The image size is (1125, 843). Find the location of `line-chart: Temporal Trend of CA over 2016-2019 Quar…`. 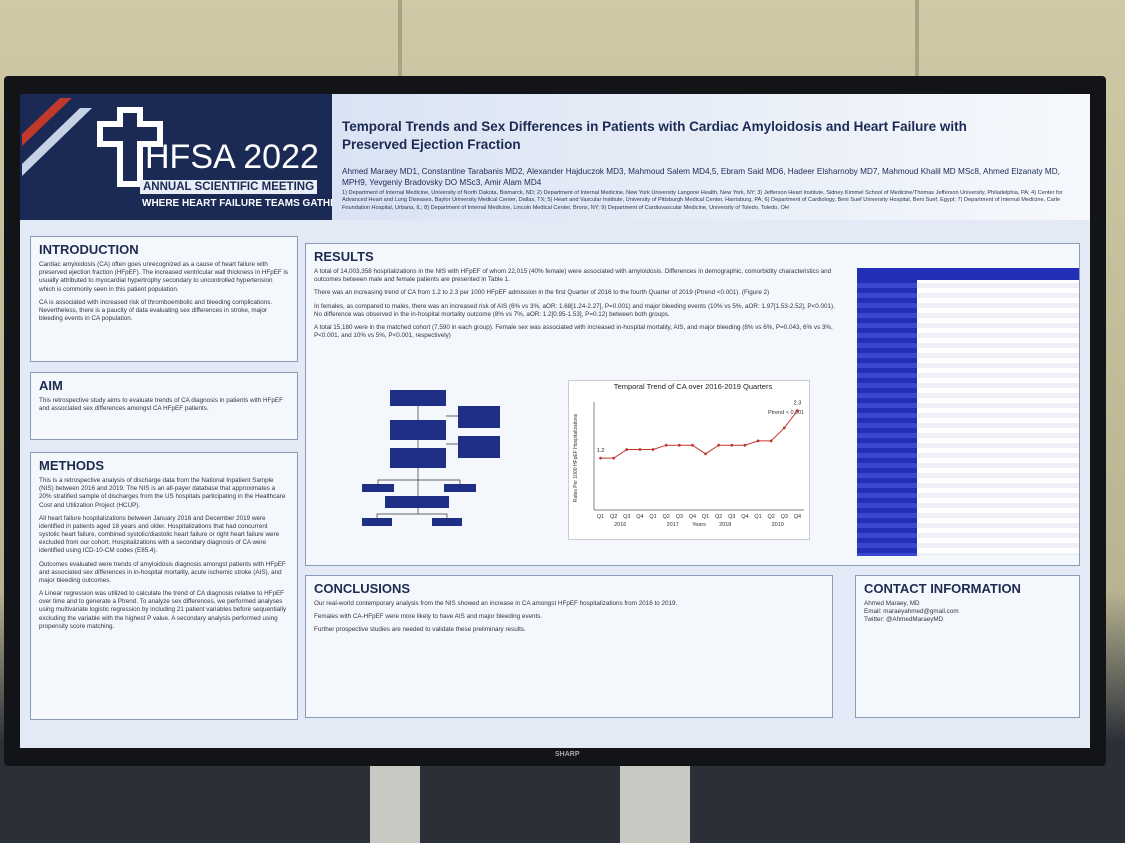

line-chart: Temporal Trend of CA over 2016-2019 Quar… is located at coordinates (688, 455).